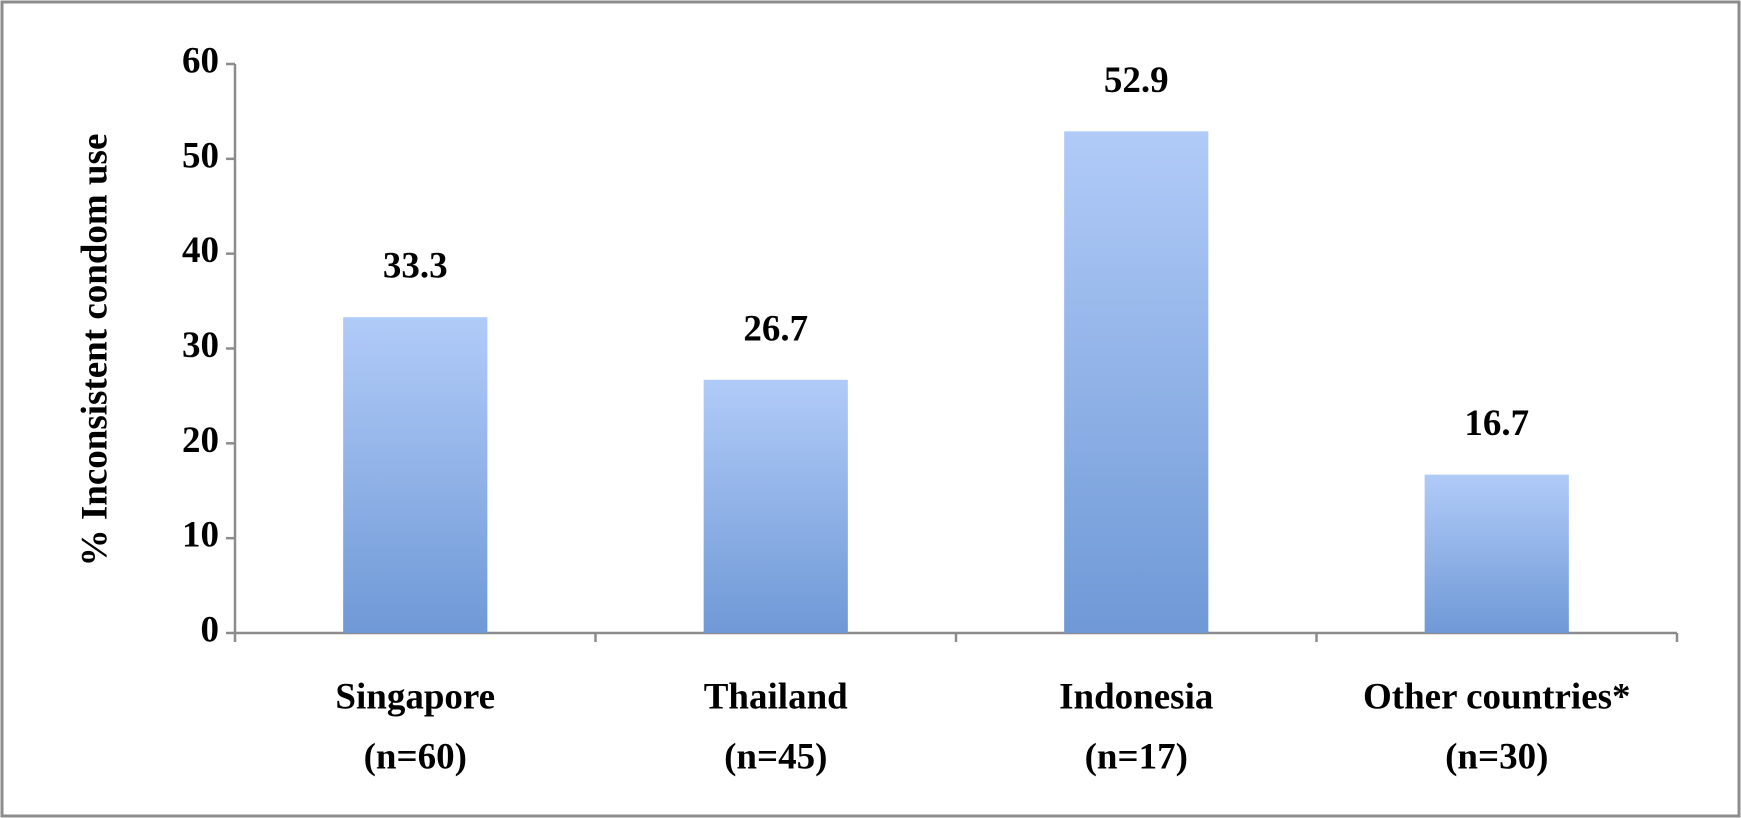 Image resolution: width=1741 pixels, height=818 pixels. I want to click on value-label: 16.7, so click(1496, 423).